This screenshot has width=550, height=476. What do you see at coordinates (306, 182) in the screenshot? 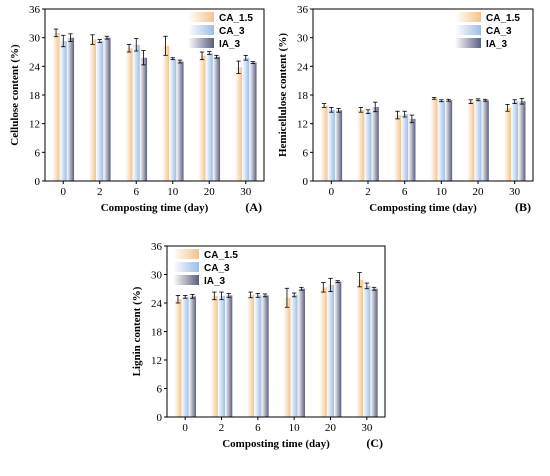
I see `y-tick-label: 0` at bounding box center [306, 182].